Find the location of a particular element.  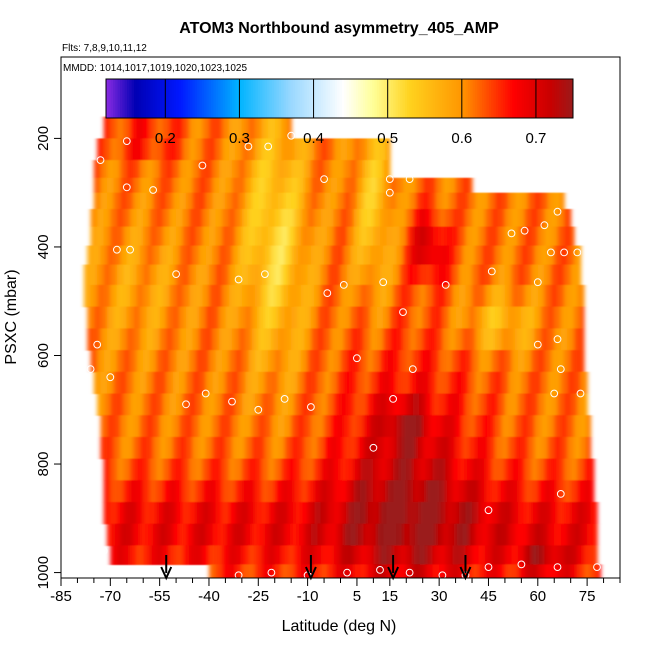

y-tick-label: 400 is located at coordinates (43, 246).